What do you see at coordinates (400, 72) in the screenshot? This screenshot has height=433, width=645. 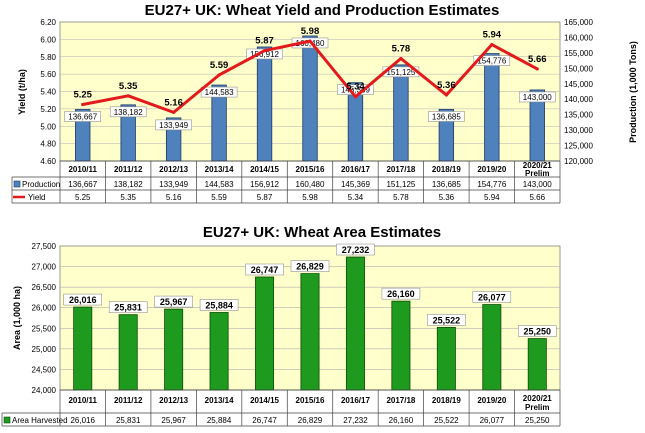 I see `production-data-label: 151,125` at bounding box center [400, 72].